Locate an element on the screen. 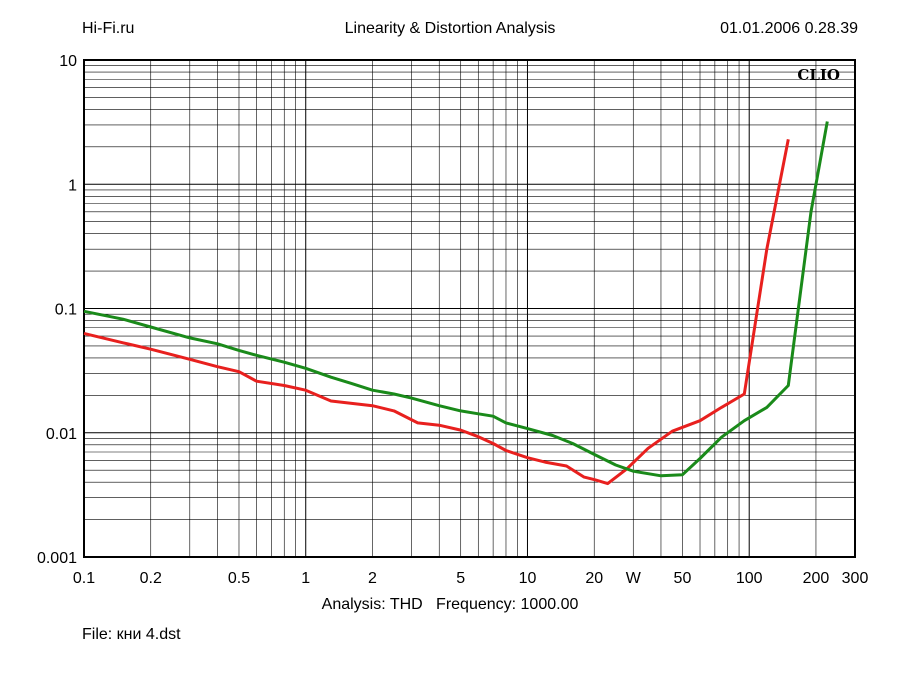 This screenshot has height=675, width=900. chart-title: Linearity & Distortion Analysis is located at coordinates (450, 28).